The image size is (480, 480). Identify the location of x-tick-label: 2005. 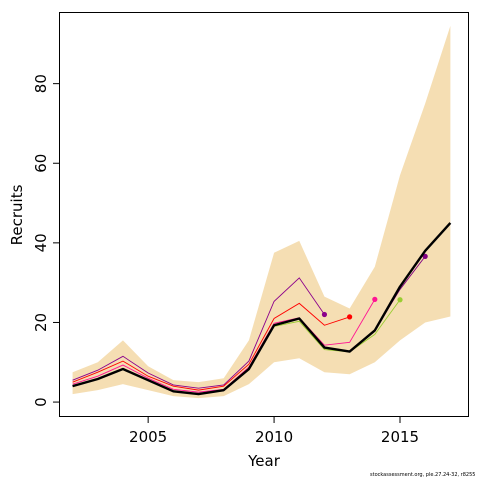
(148, 437).